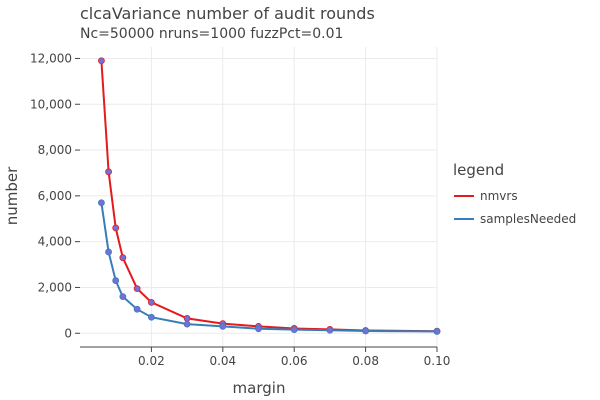 This screenshot has width=600, height=400. Describe the element at coordinates (55, 287) in the screenshot. I see `y-tick-label: 2,000` at that location.